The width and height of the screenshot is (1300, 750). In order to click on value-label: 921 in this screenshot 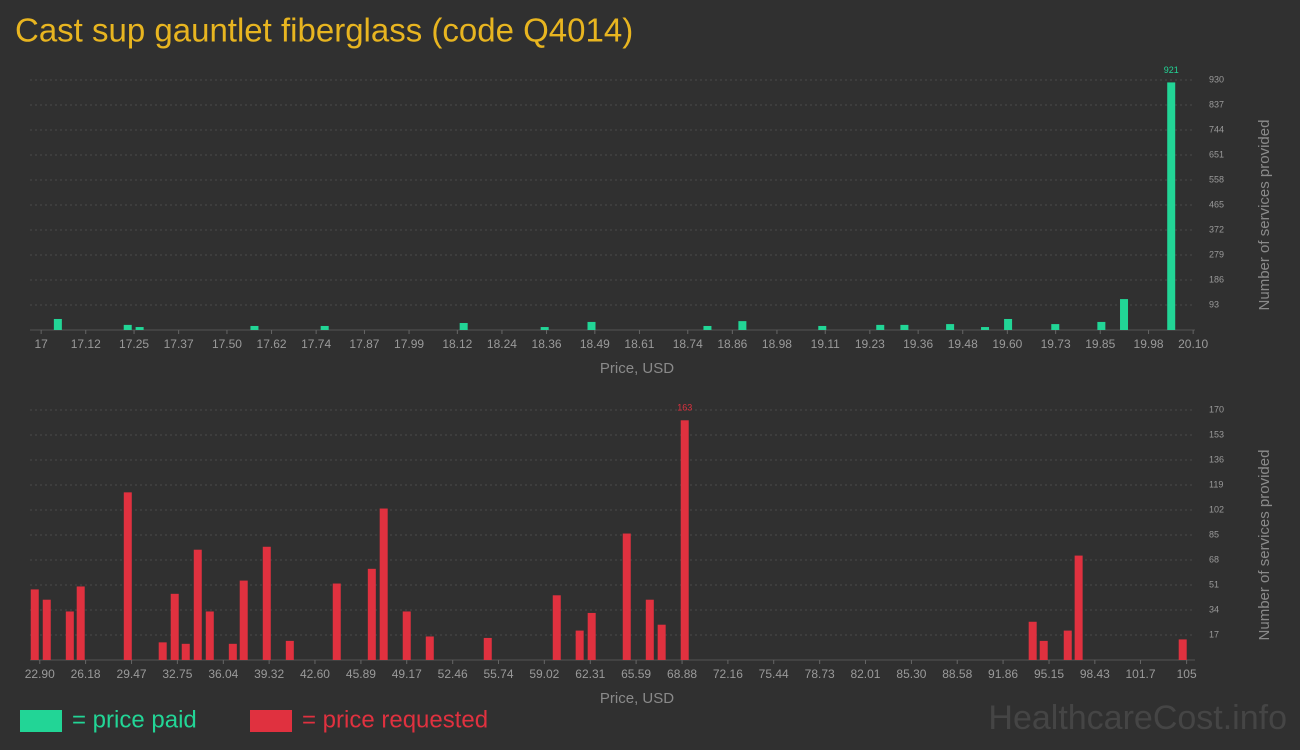, I will do `click(1171, 70)`.